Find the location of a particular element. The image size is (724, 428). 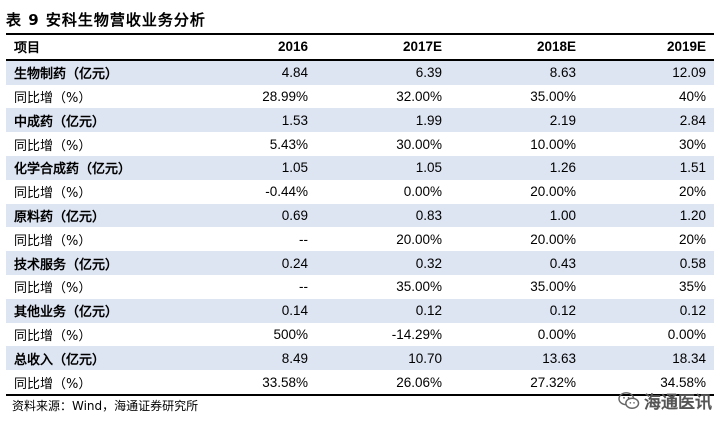

table-title: 表 9 安科生物营收业务分析 is located at coordinates (106, 20).